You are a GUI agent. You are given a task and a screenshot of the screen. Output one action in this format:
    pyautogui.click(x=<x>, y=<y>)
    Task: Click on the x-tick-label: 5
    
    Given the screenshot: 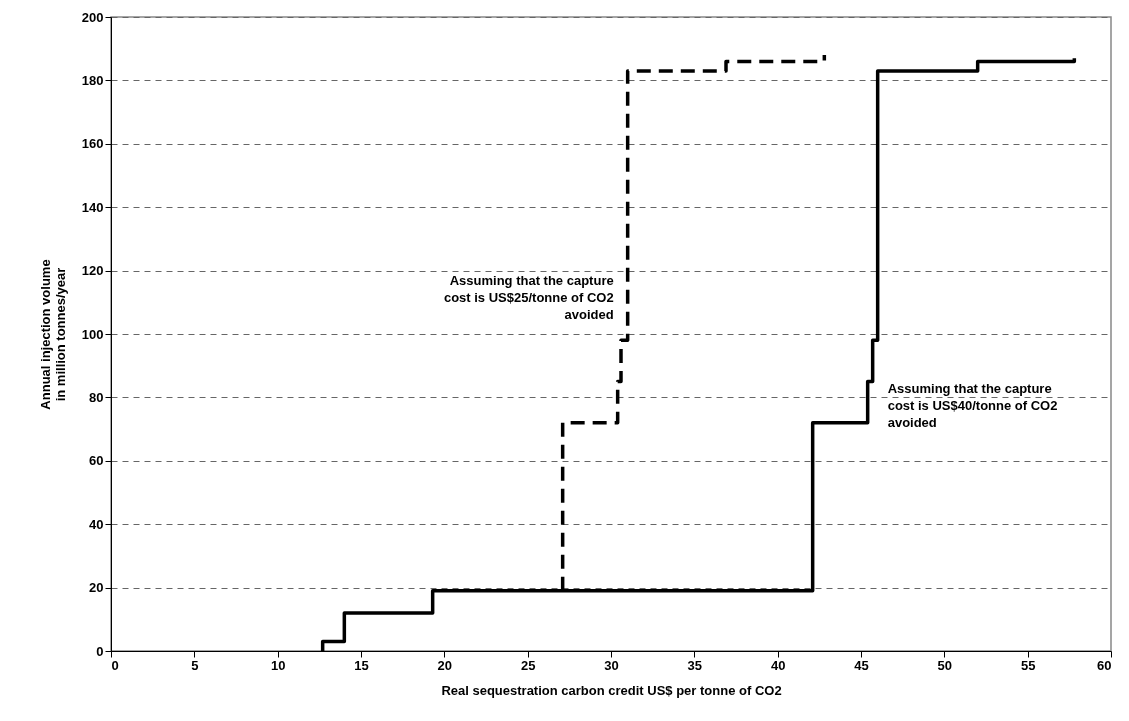 What is the action you would take?
    pyautogui.click(x=195, y=665)
    